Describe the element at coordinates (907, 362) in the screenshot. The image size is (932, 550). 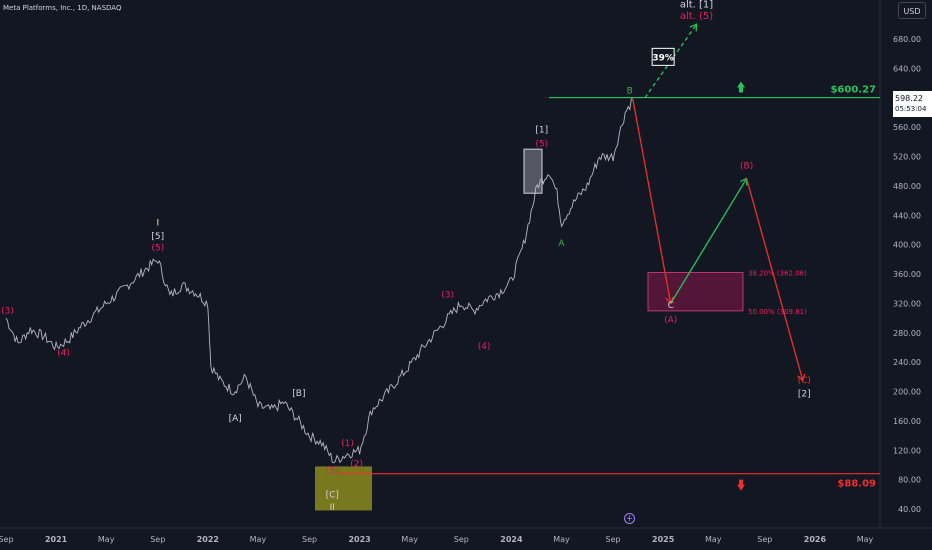
I see `y-tick-label: 240.00` at that location.